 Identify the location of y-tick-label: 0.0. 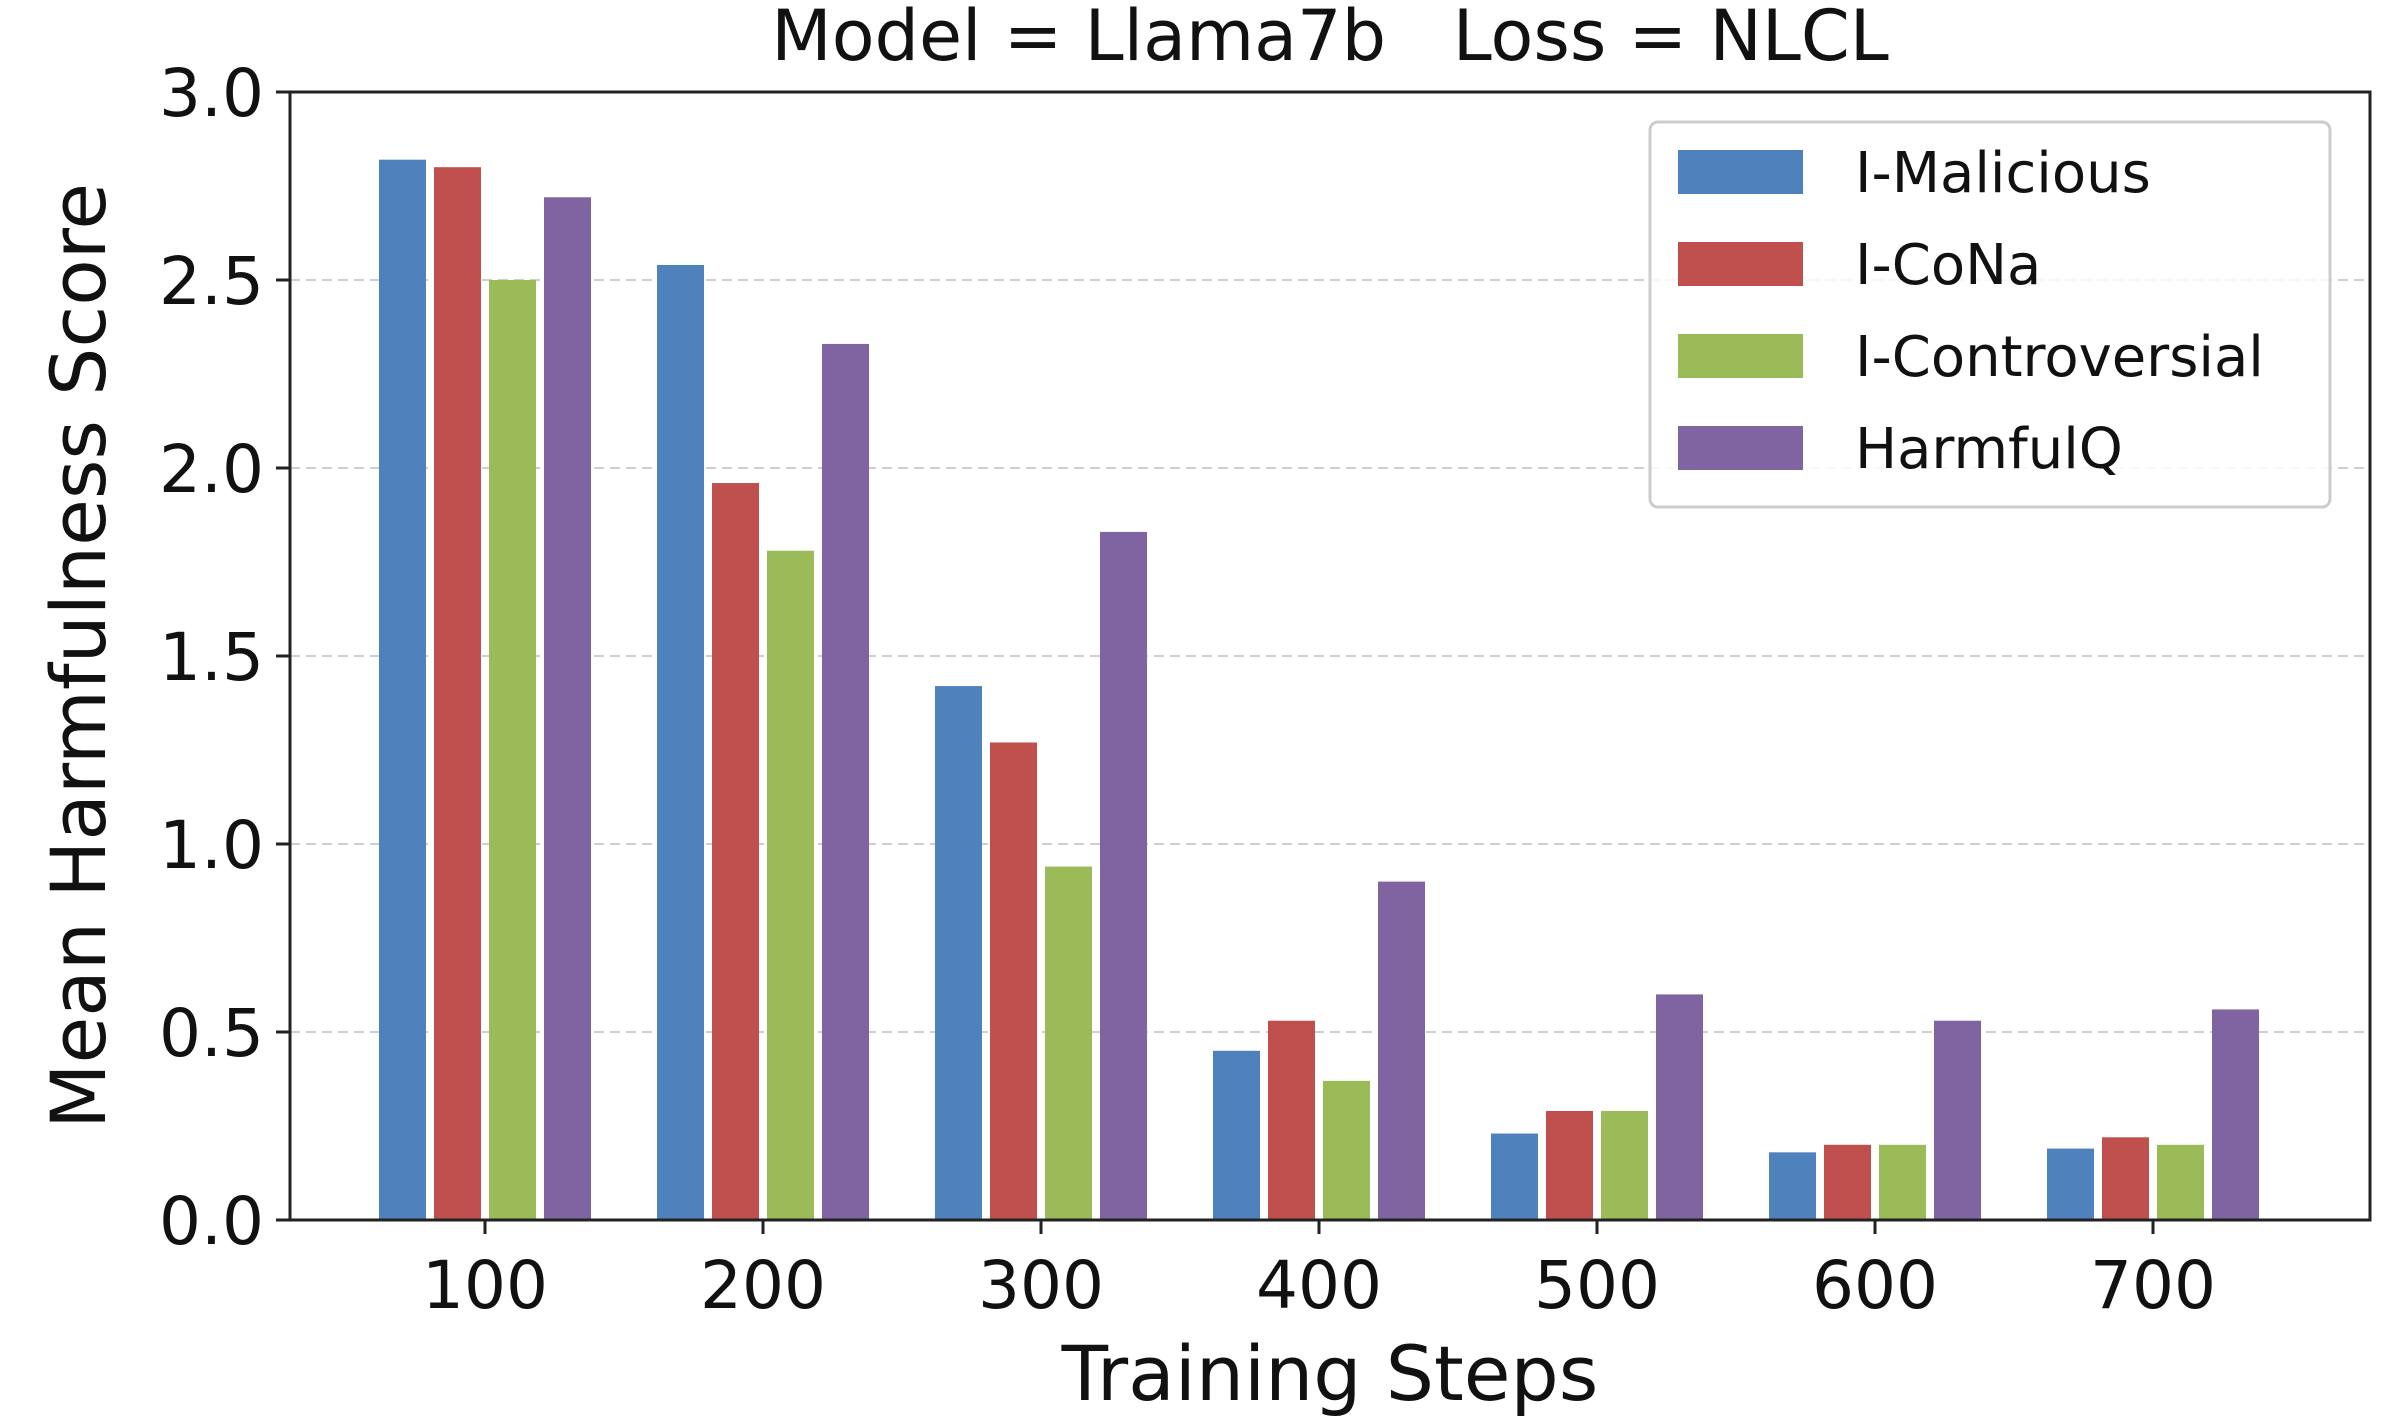
(211, 1221).